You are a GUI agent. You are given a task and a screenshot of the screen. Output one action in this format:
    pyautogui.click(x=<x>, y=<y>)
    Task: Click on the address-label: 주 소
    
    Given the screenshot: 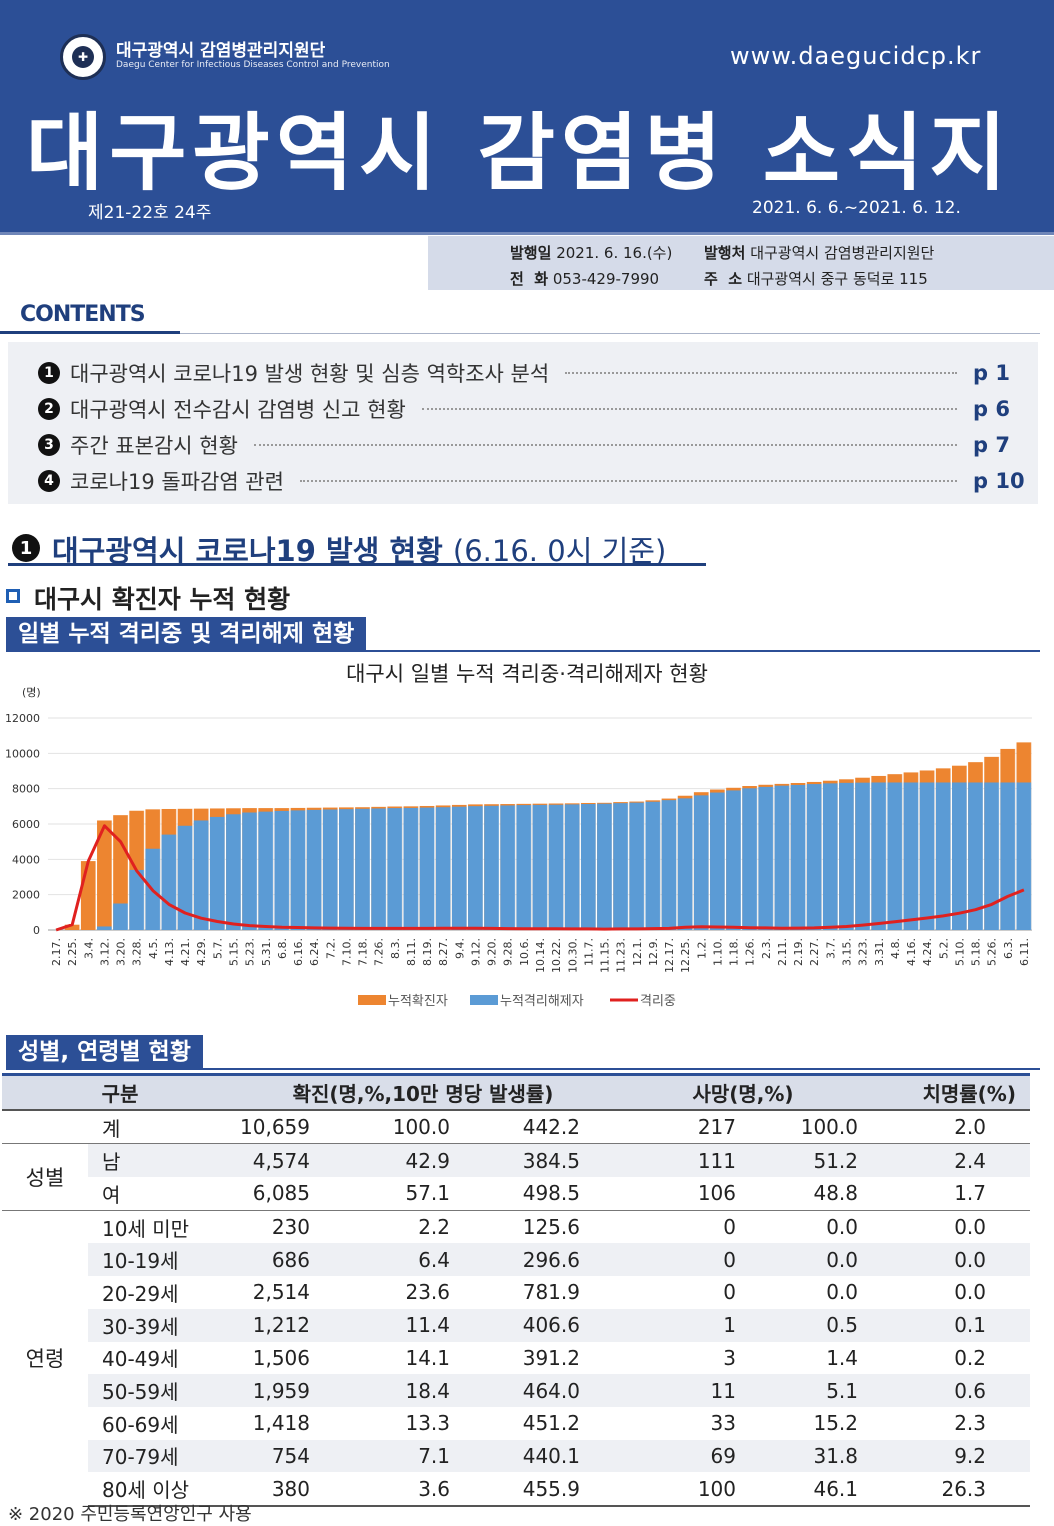 What is the action you would take?
    pyautogui.click(x=723, y=279)
    